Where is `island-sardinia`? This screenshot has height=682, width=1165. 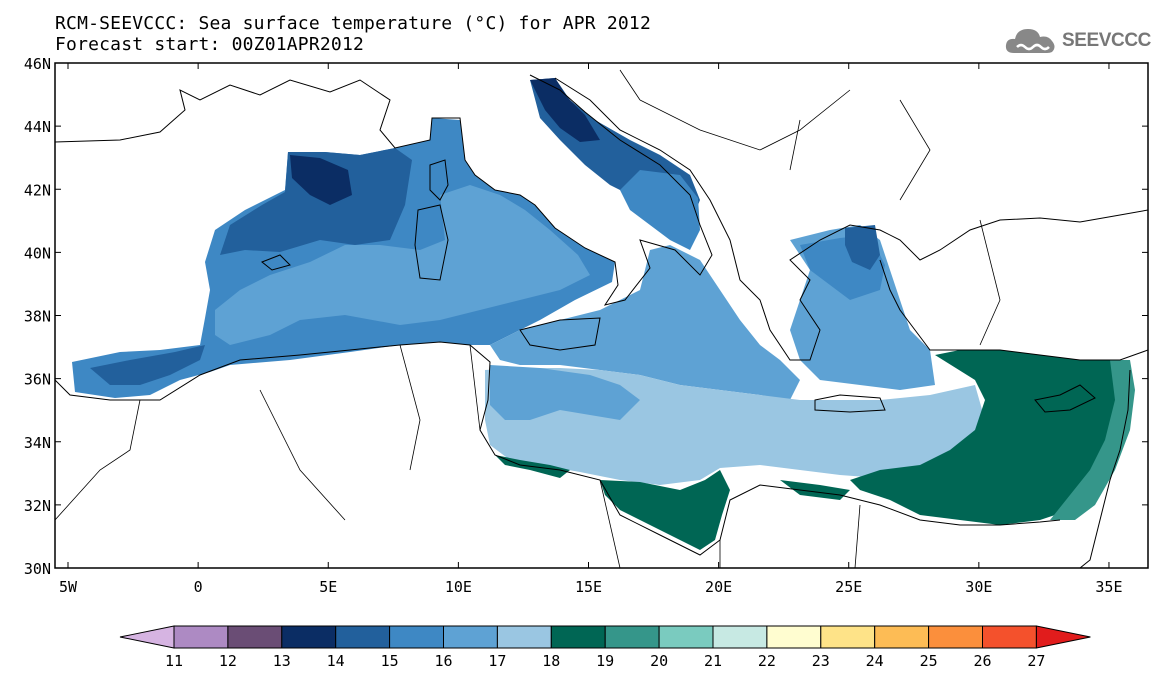 island-sardinia is located at coordinates (431, 242).